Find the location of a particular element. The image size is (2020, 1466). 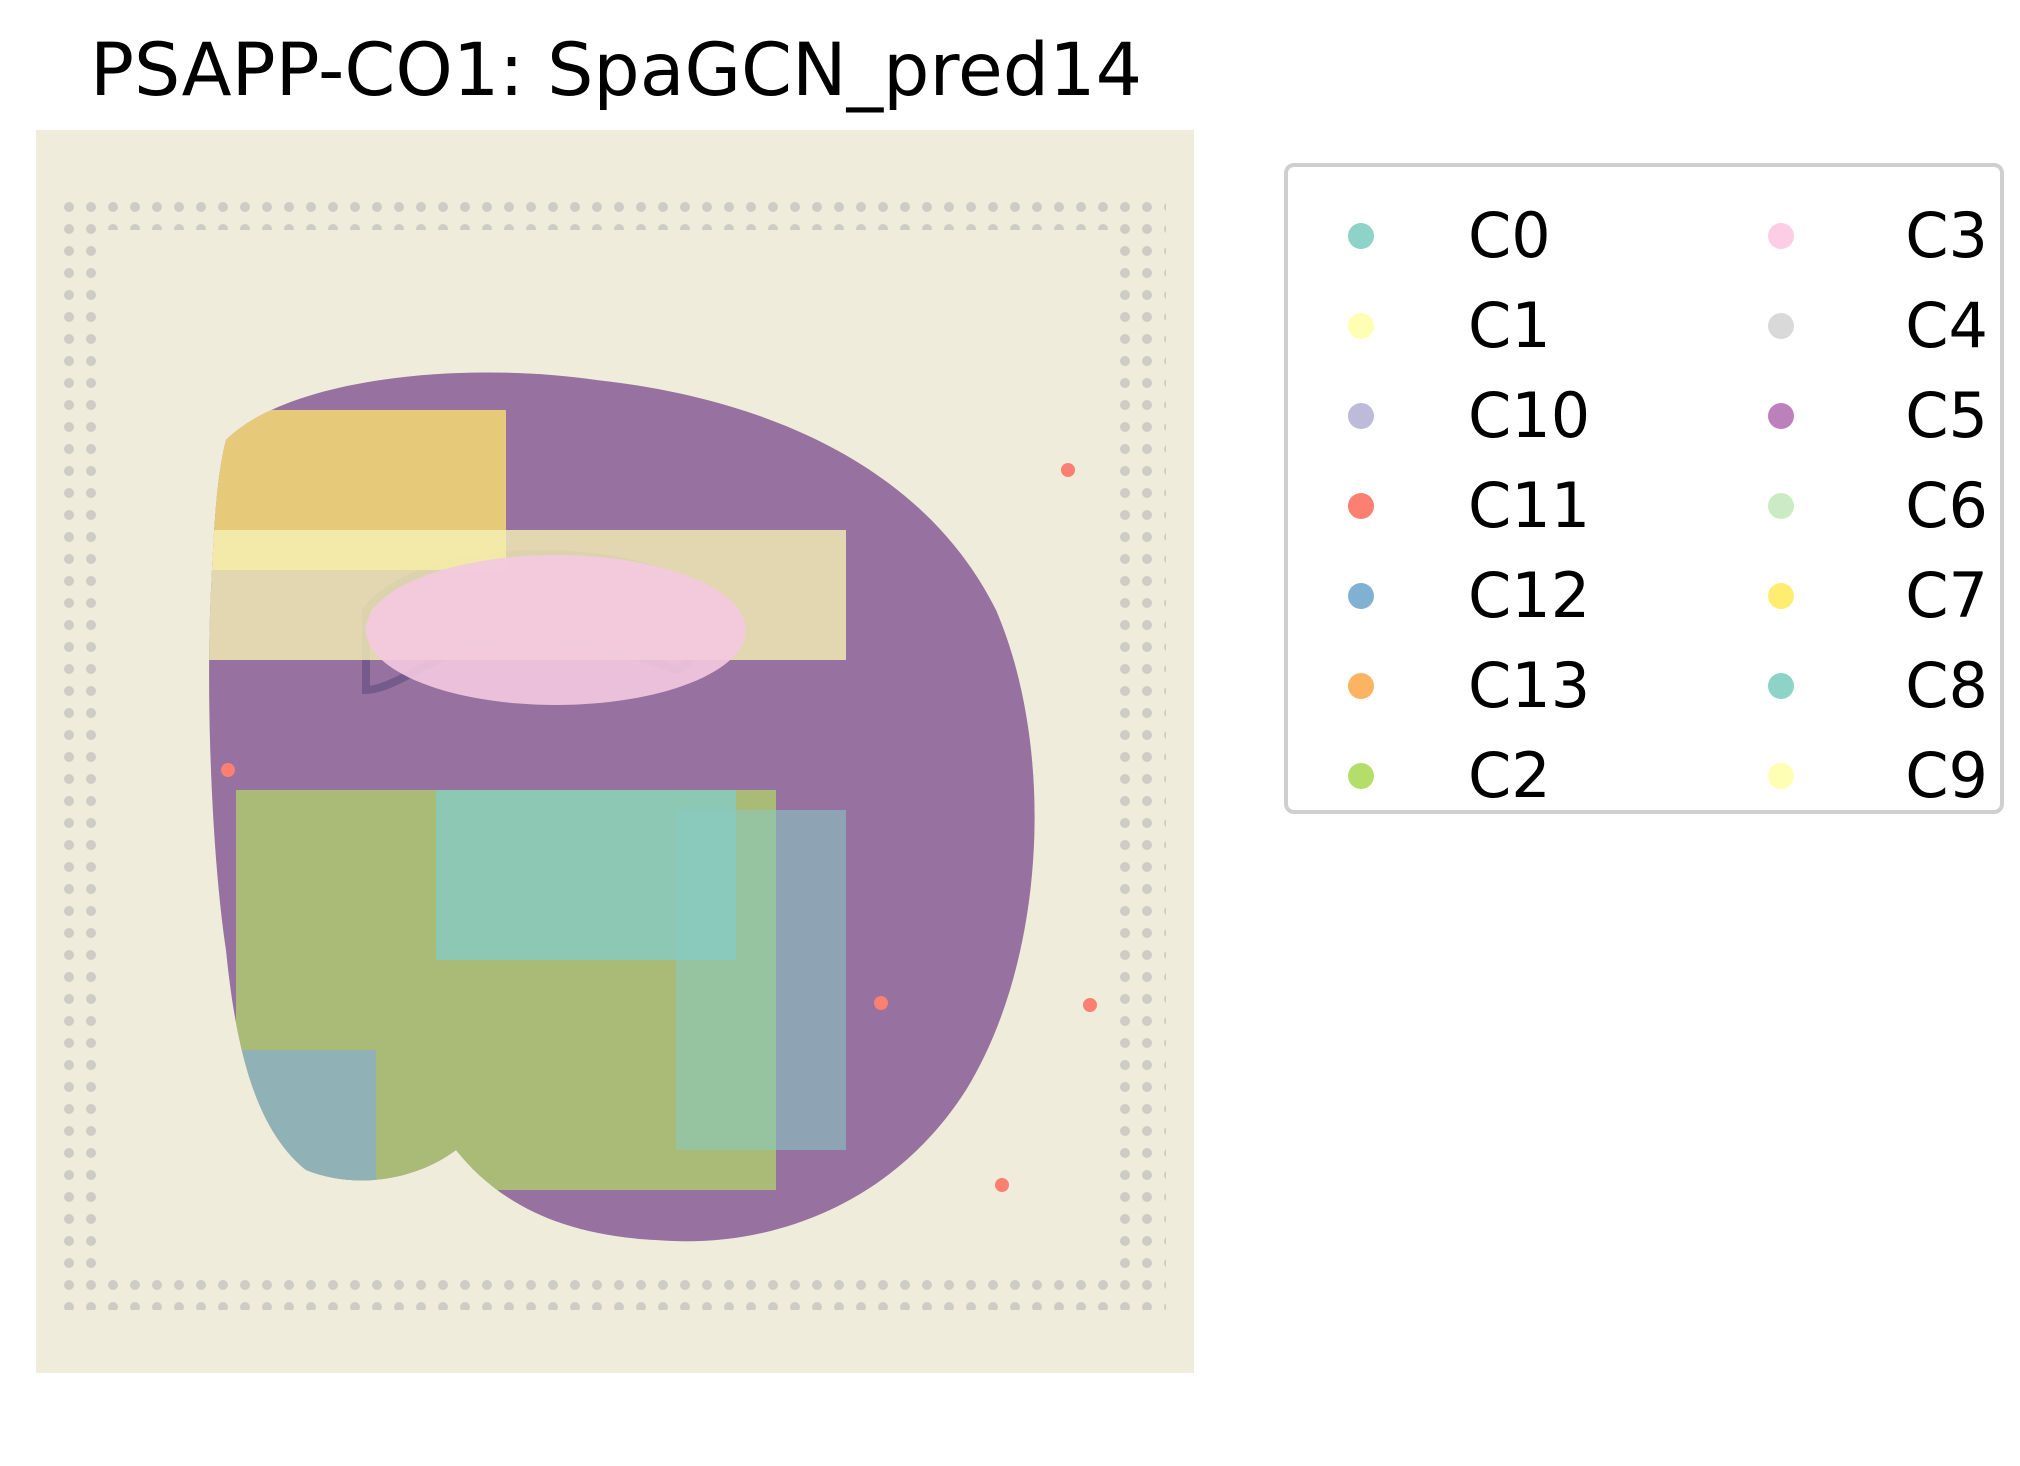

legend-item: C9 is located at coordinates (1878, 775).